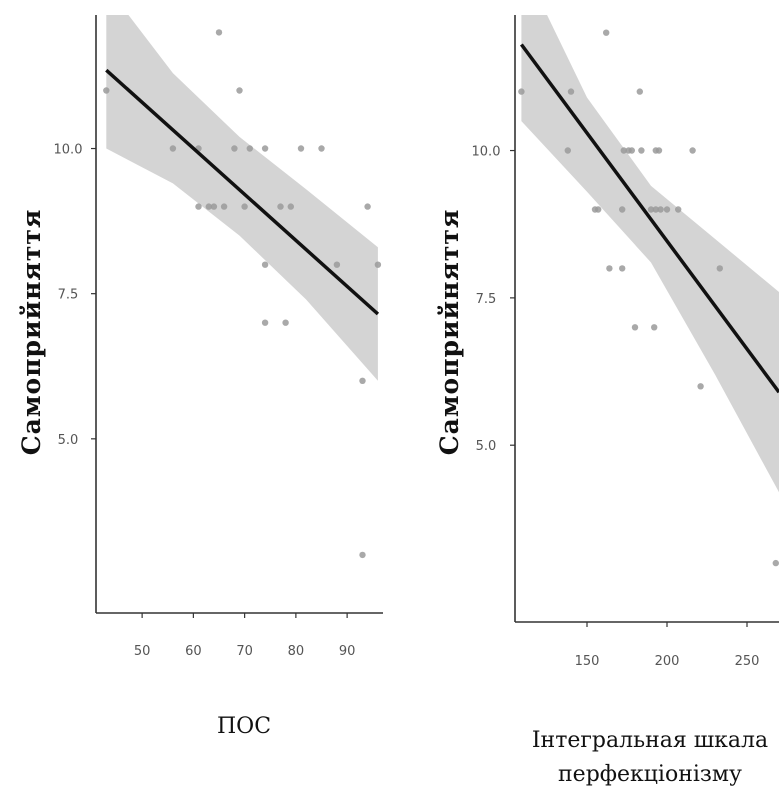 This screenshot has width=779, height=802. What do you see at coordinates (667, 645) in the screenshot?
I see `x-ticks-right: 150 200 250` at bounding box center [667, 645].